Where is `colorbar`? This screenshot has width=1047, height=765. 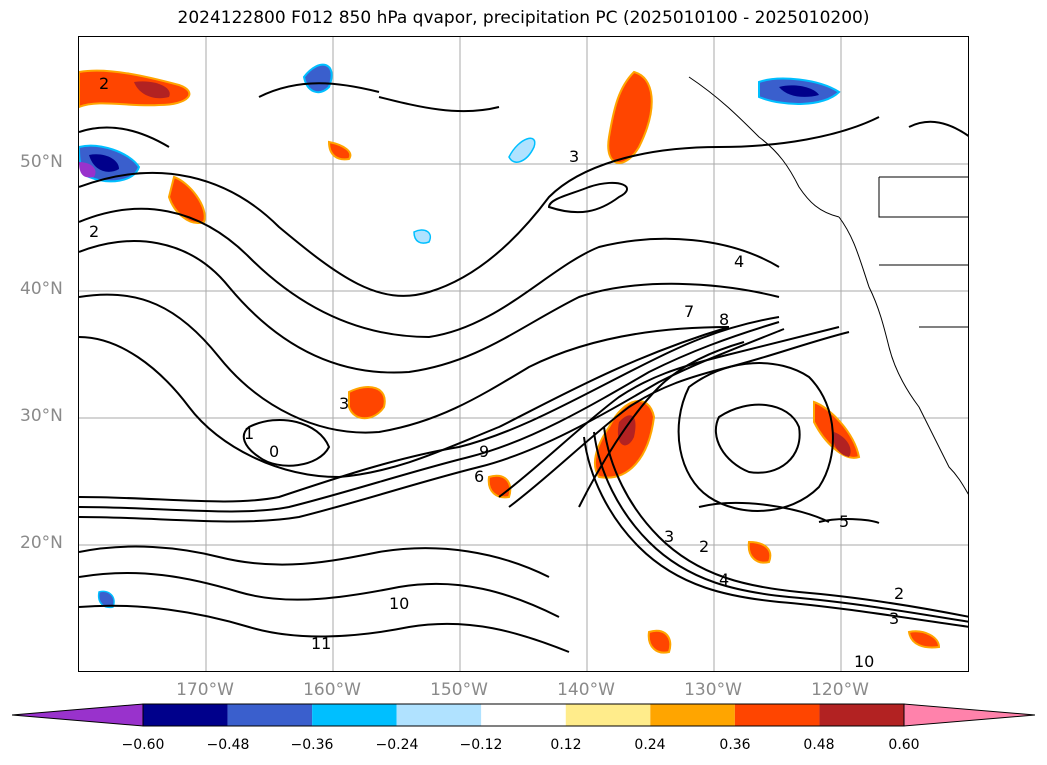 colorbar is located at coordinates (523, 715).